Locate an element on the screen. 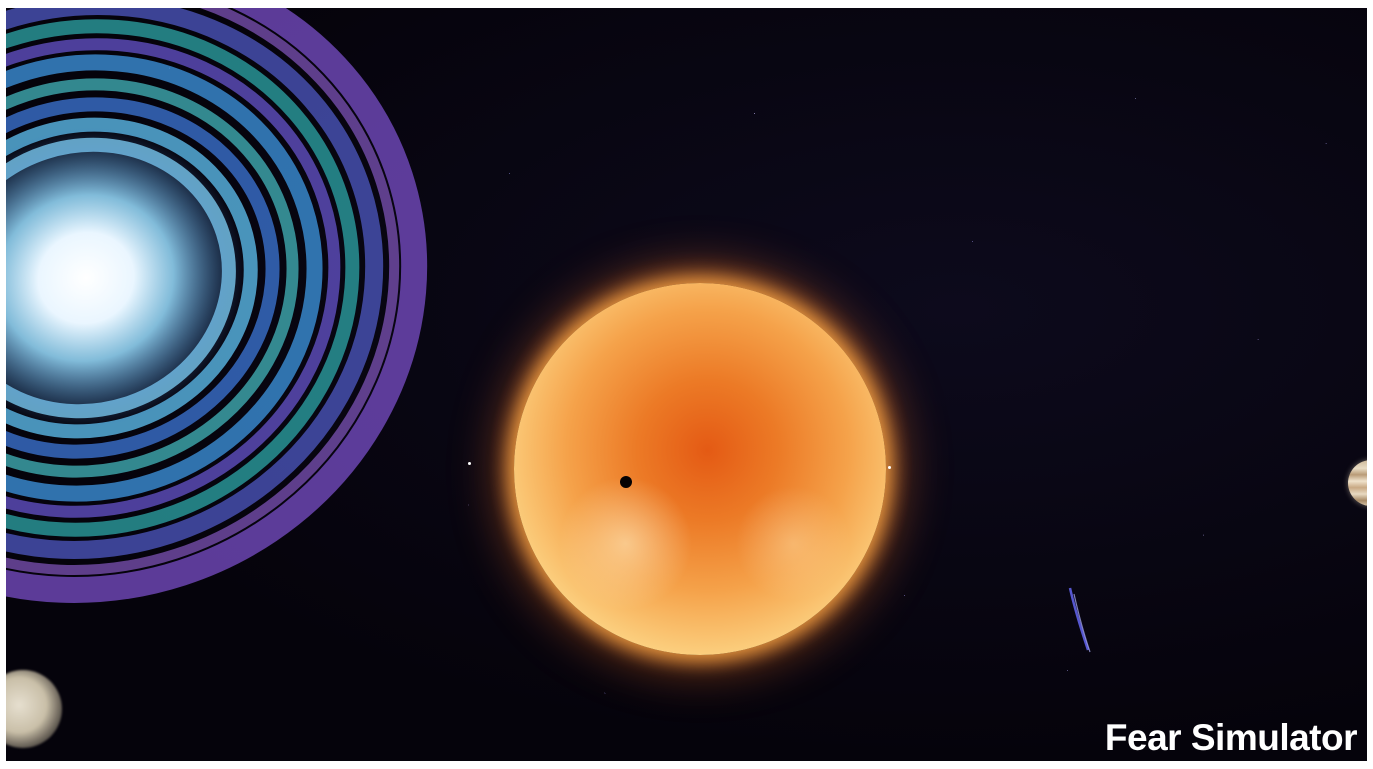 This screenshot has height=769, width=1373. comet-icon is located at coordinates (1079, 620).